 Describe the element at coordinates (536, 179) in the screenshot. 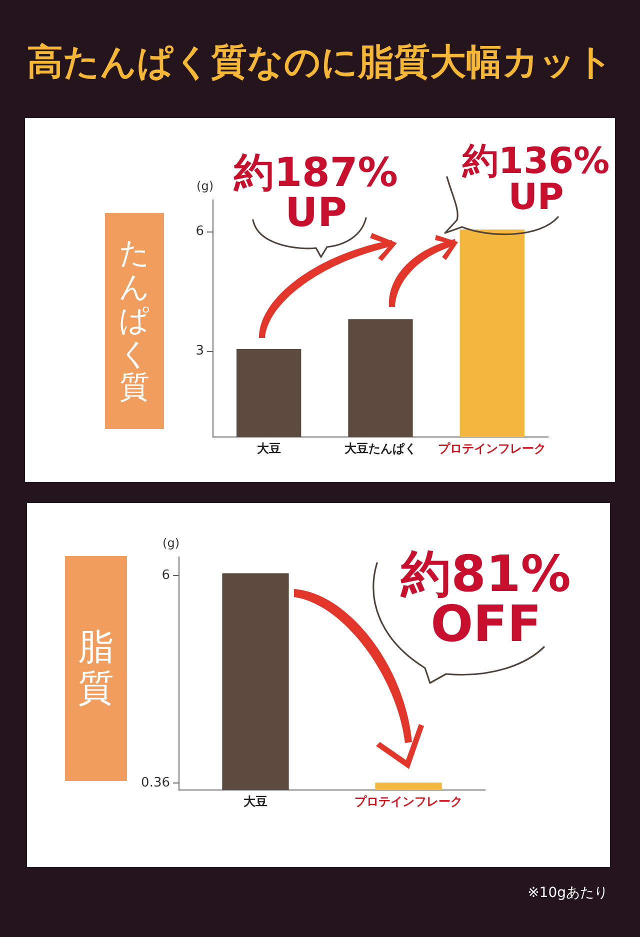

I see `annotation: 約136% UP` at that location.